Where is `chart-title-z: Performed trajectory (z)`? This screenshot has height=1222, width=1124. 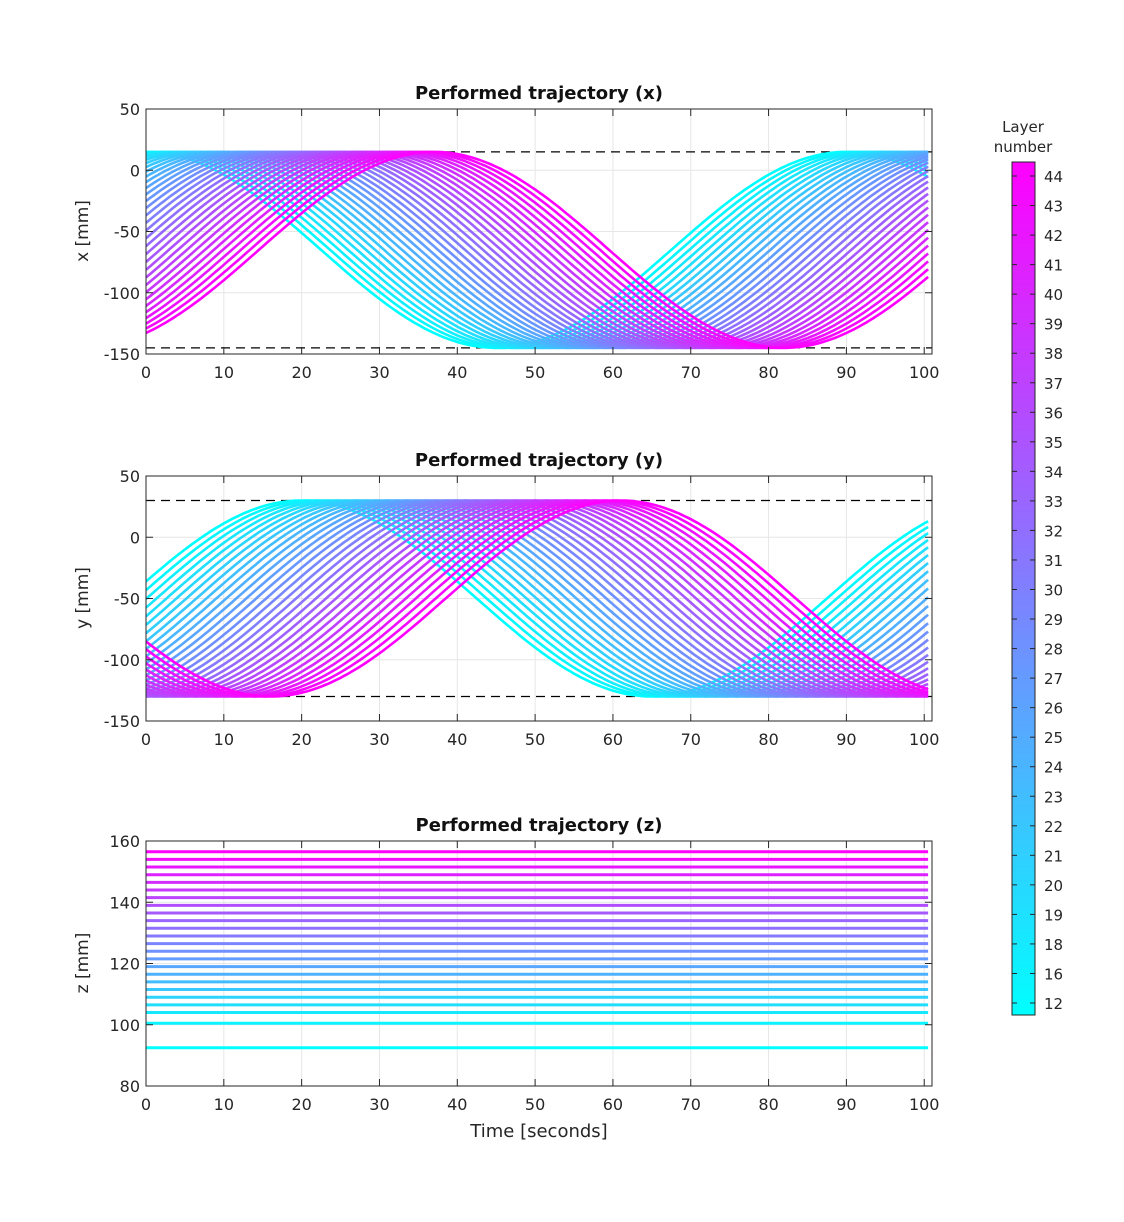
chart-title-z: Performed trajectory (z) is located at coordinates (539, 825).